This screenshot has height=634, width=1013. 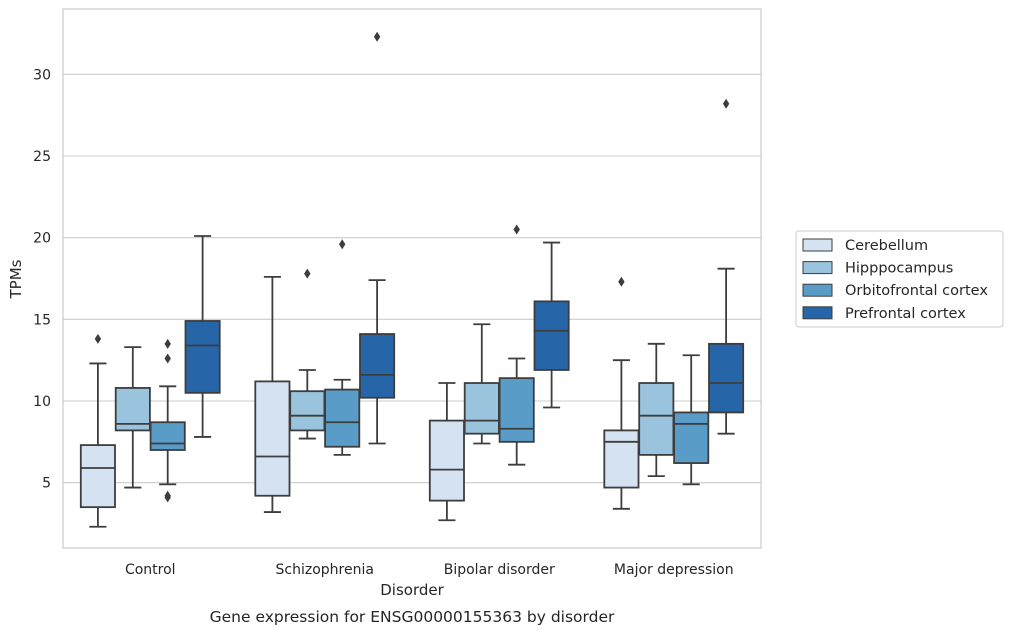 I want to click on x-axis-title: Disorder, so click(x=412, y=590).